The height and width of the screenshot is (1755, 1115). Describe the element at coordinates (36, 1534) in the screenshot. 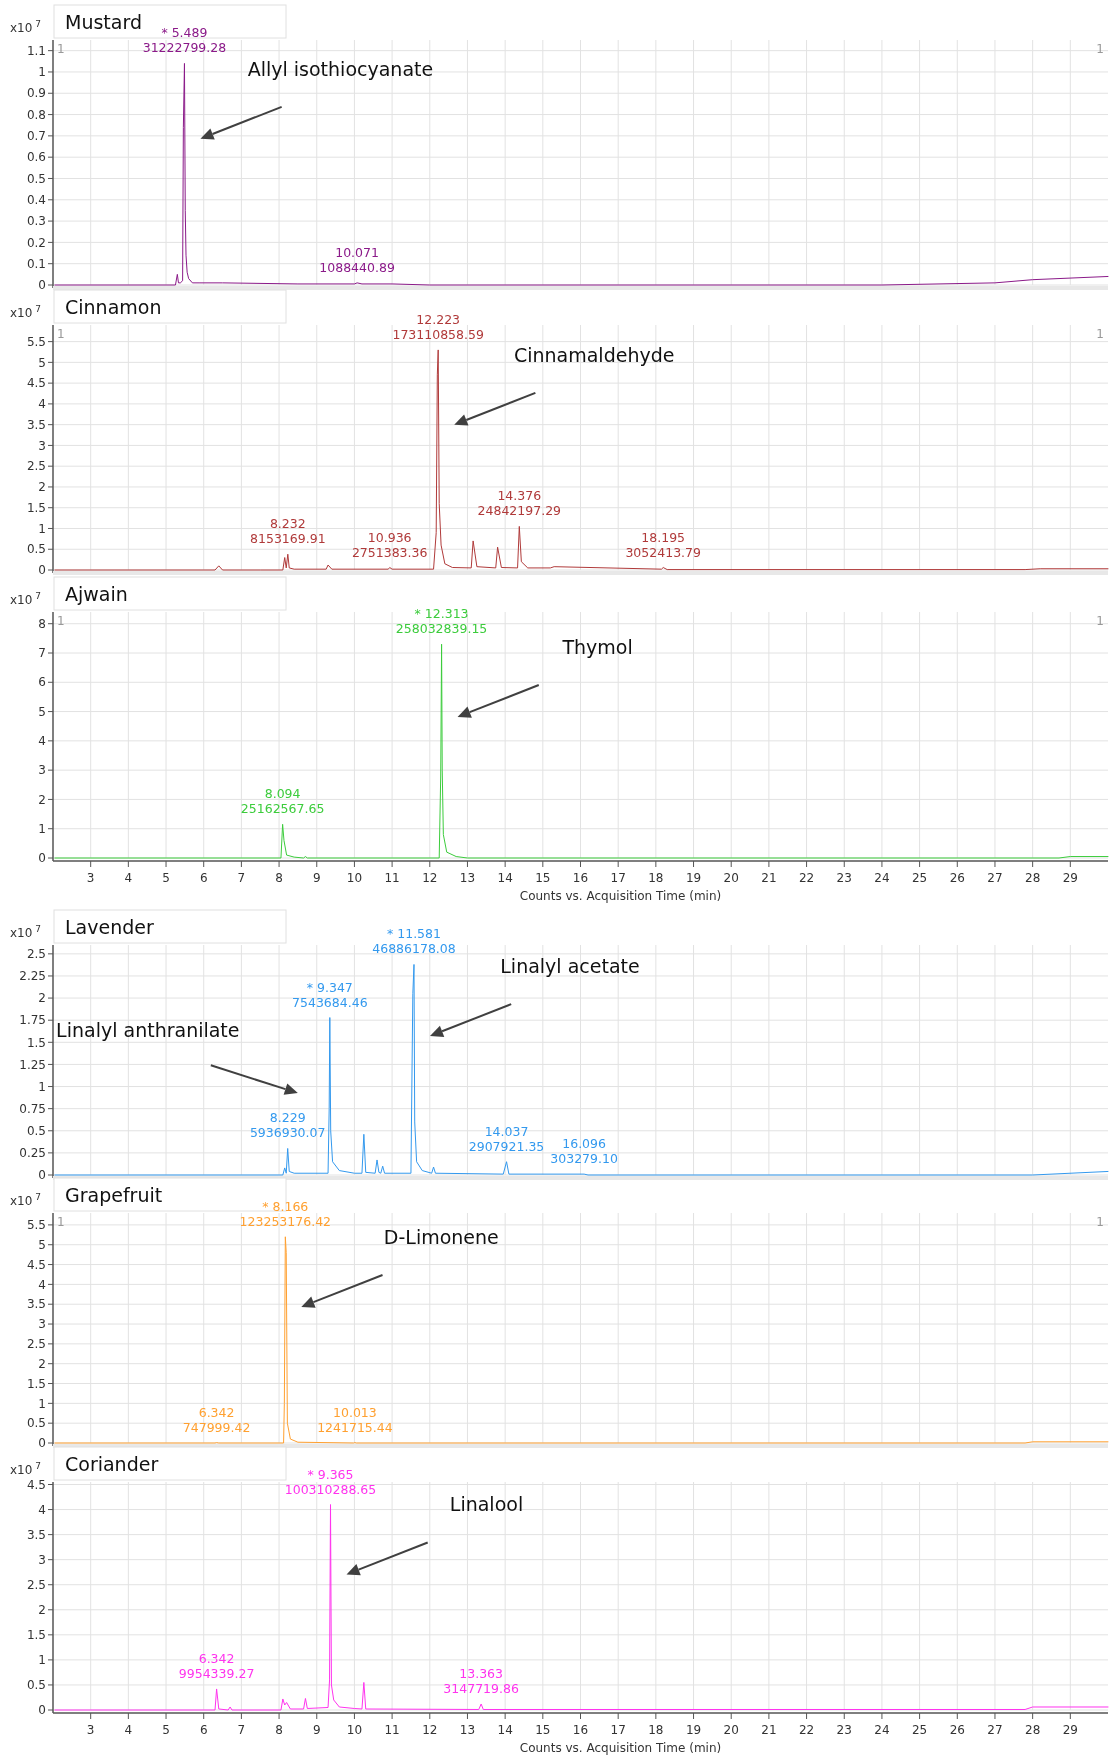

I see `y-tick-label: 3.5` at that location.